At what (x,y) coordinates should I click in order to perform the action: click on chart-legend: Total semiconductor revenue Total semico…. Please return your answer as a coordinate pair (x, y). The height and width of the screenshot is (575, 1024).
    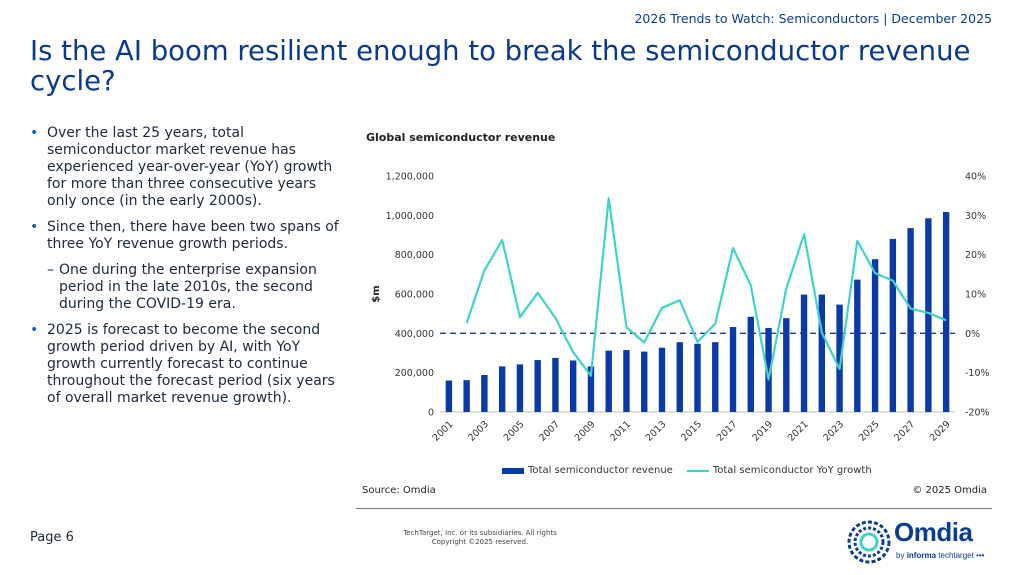
    Looking at the image, I should click on (687, 470).